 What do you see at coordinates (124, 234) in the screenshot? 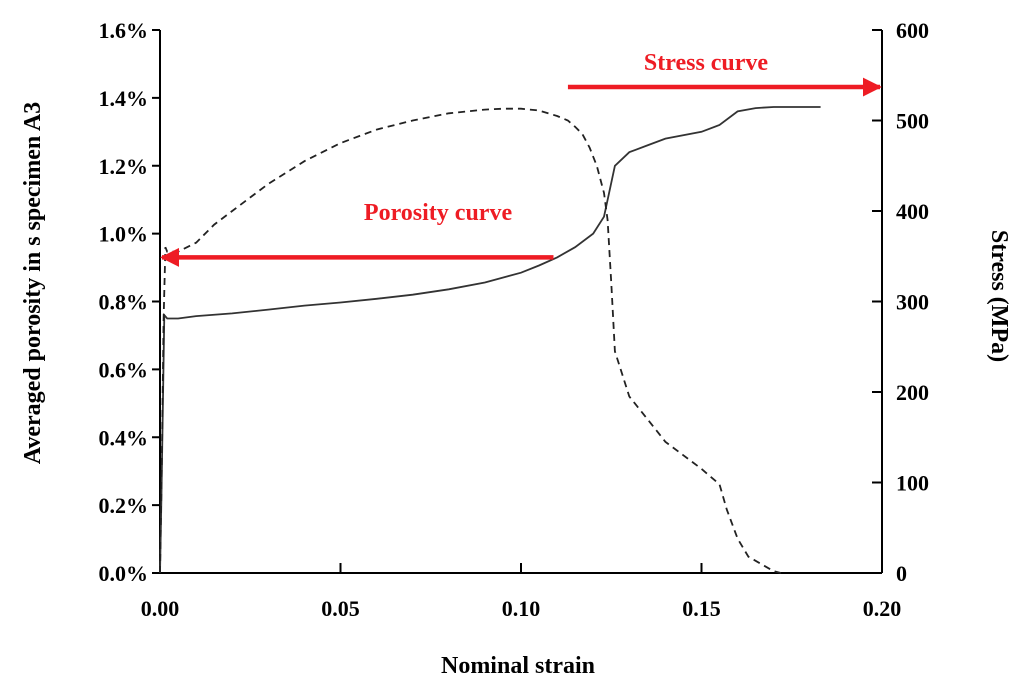
I see `y-left-tick-label: 1.0%` at bounding box center [124, 234].